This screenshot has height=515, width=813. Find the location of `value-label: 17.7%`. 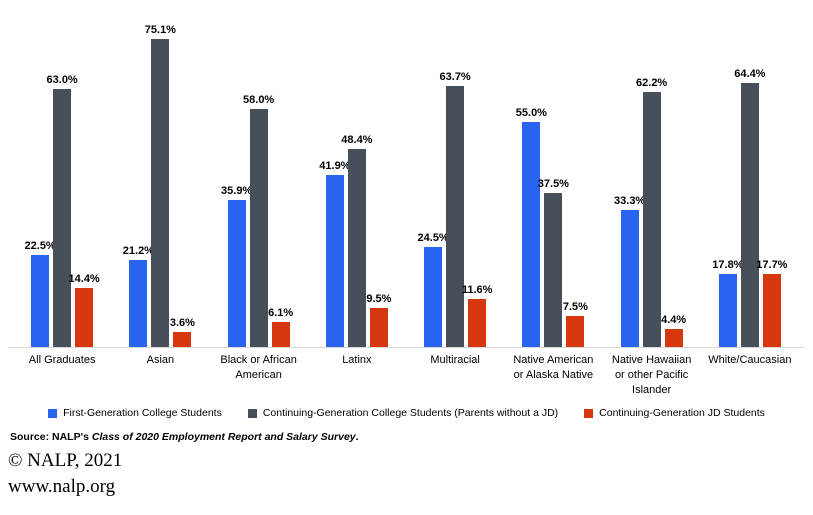

value-label: 17.7% is located at coordinates (772, 265).